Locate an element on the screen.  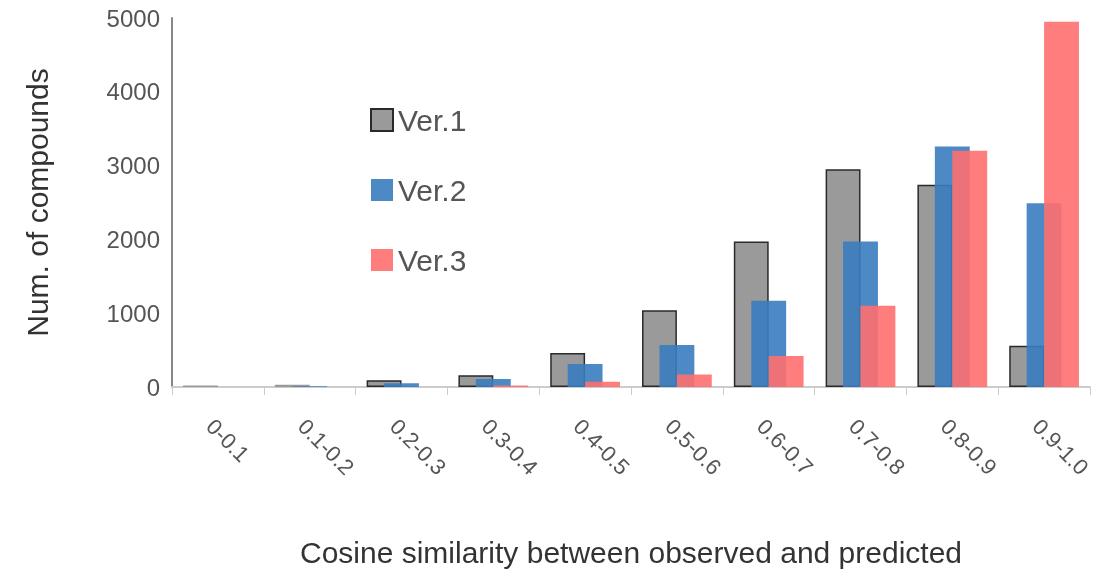
y-tick-label: 5000 is located at coordinates (133, 18).